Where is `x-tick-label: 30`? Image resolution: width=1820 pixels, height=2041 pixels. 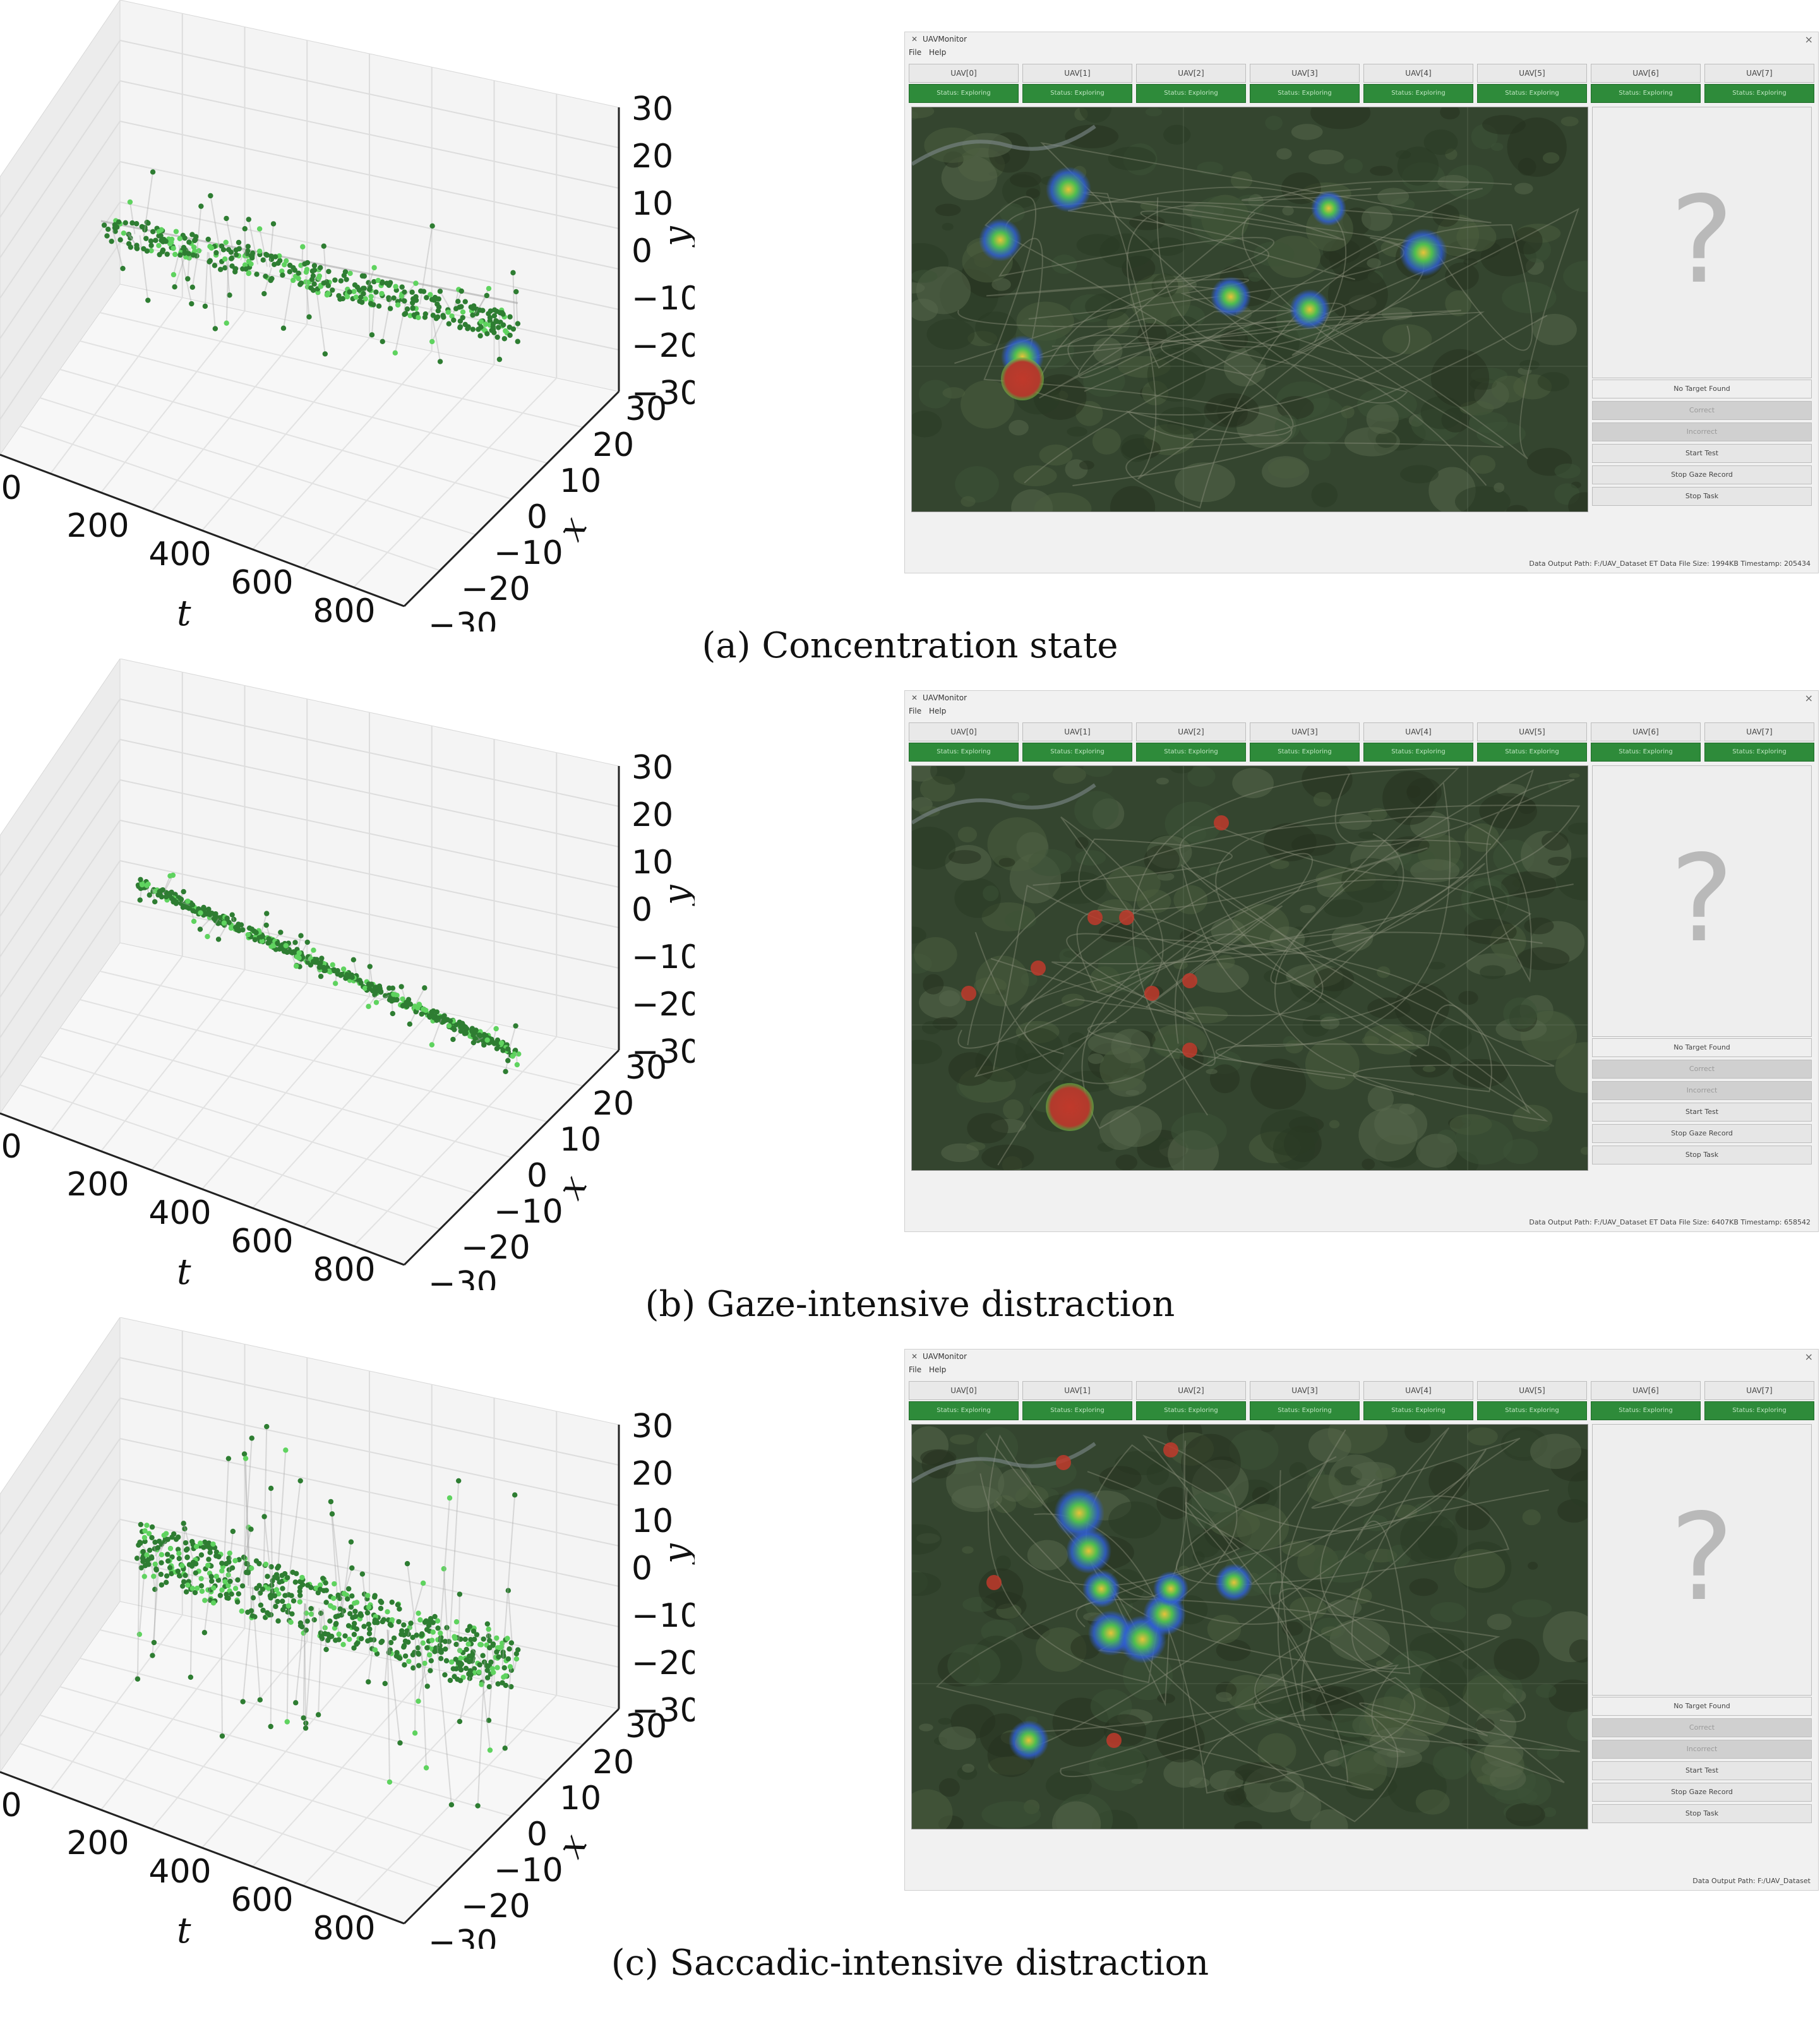
x-tick-label: 30 is located at coordinates (646, 1726).